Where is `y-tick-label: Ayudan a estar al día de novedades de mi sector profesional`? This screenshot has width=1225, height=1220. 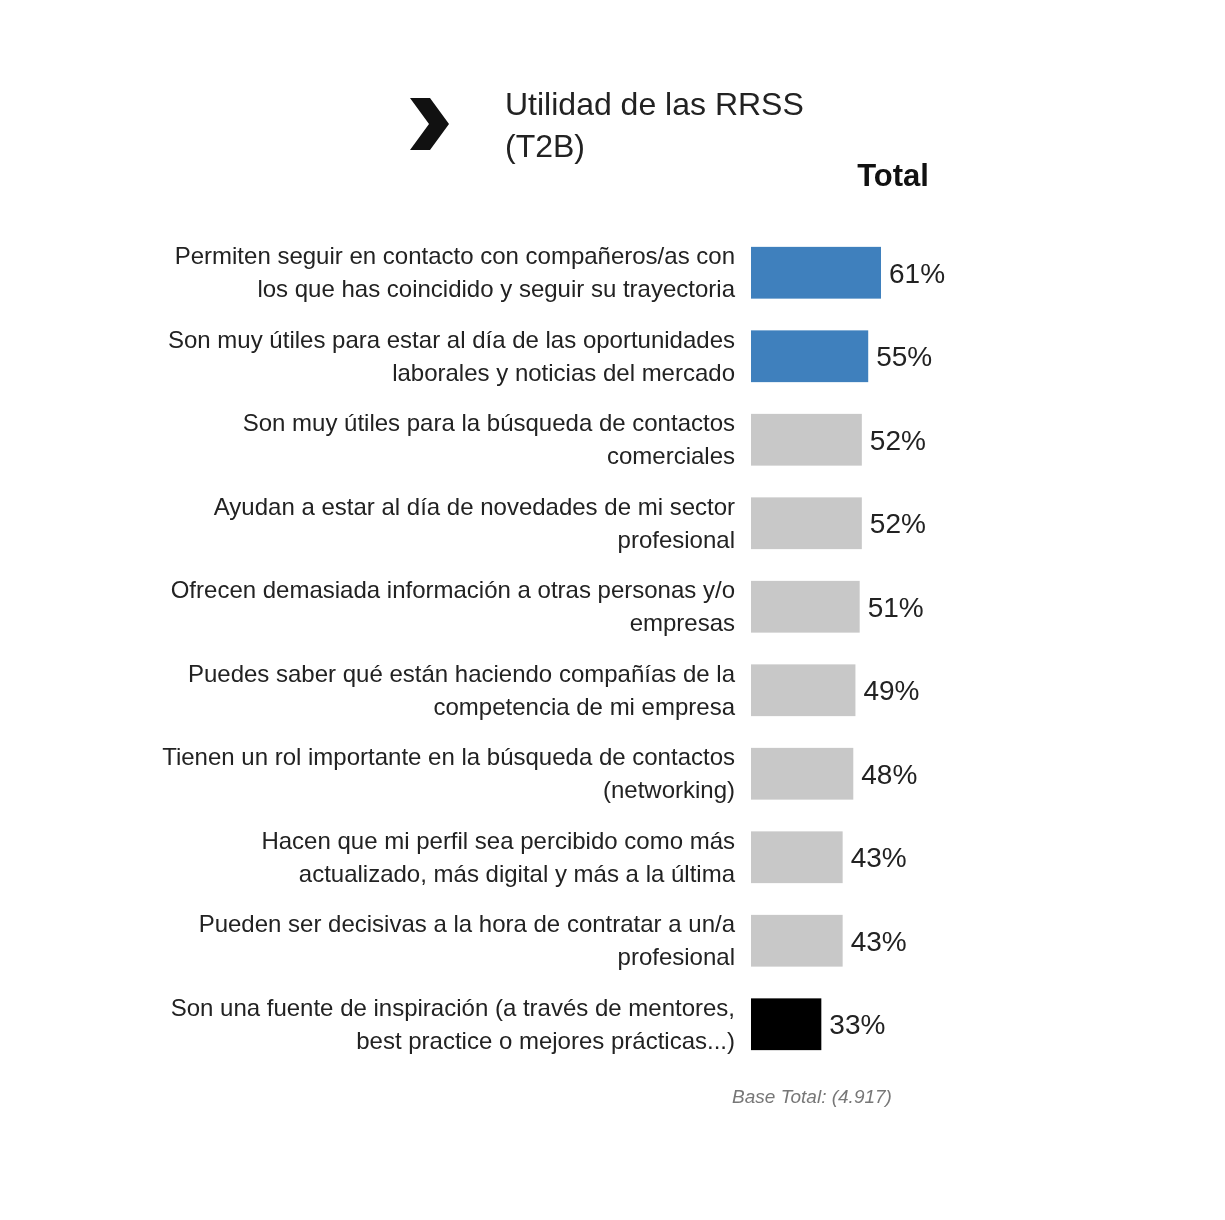 y-tick-label: Ayudan a estar al día de novedades de mi sector profesional is located at coordinates (474, 522).